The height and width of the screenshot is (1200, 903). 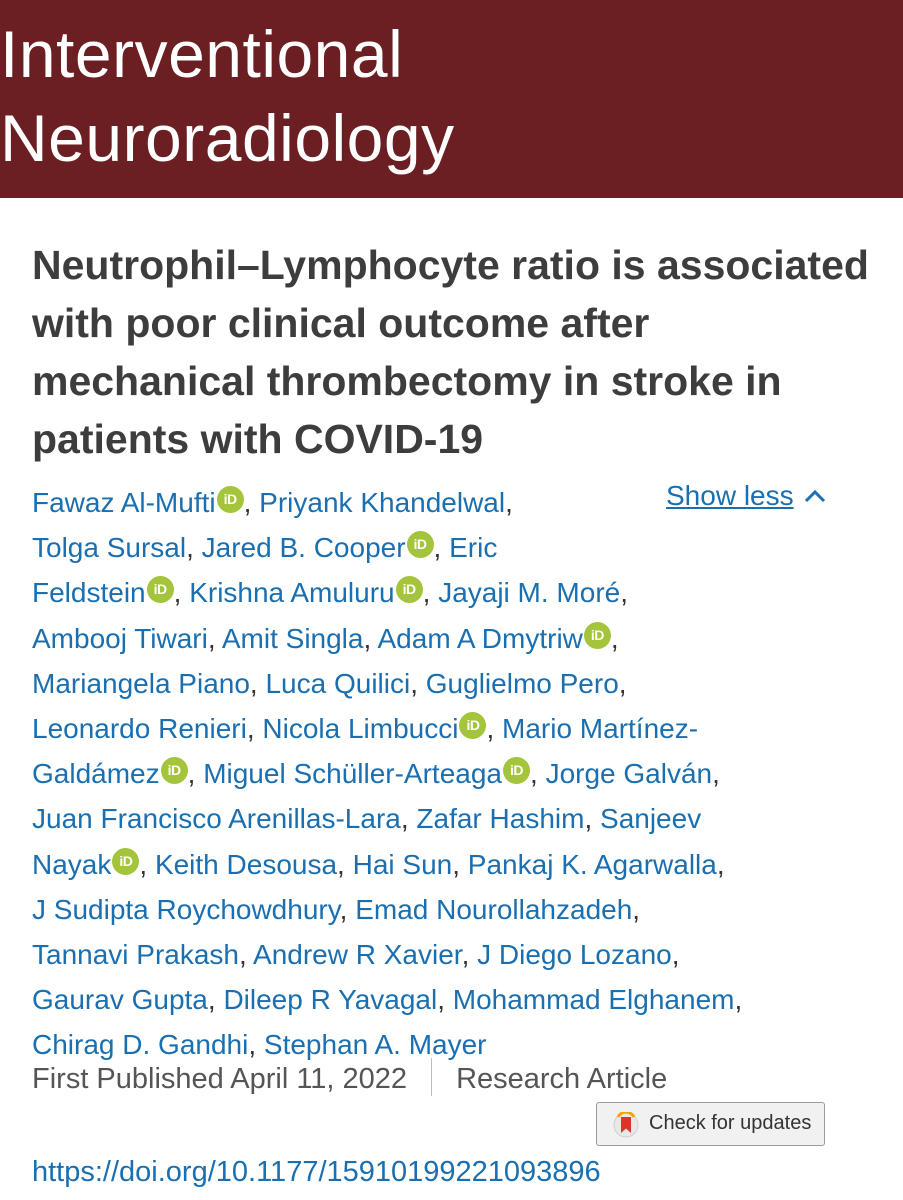 I want to click on crossmark-bookmark-icon, so click(x=626, y=1126).